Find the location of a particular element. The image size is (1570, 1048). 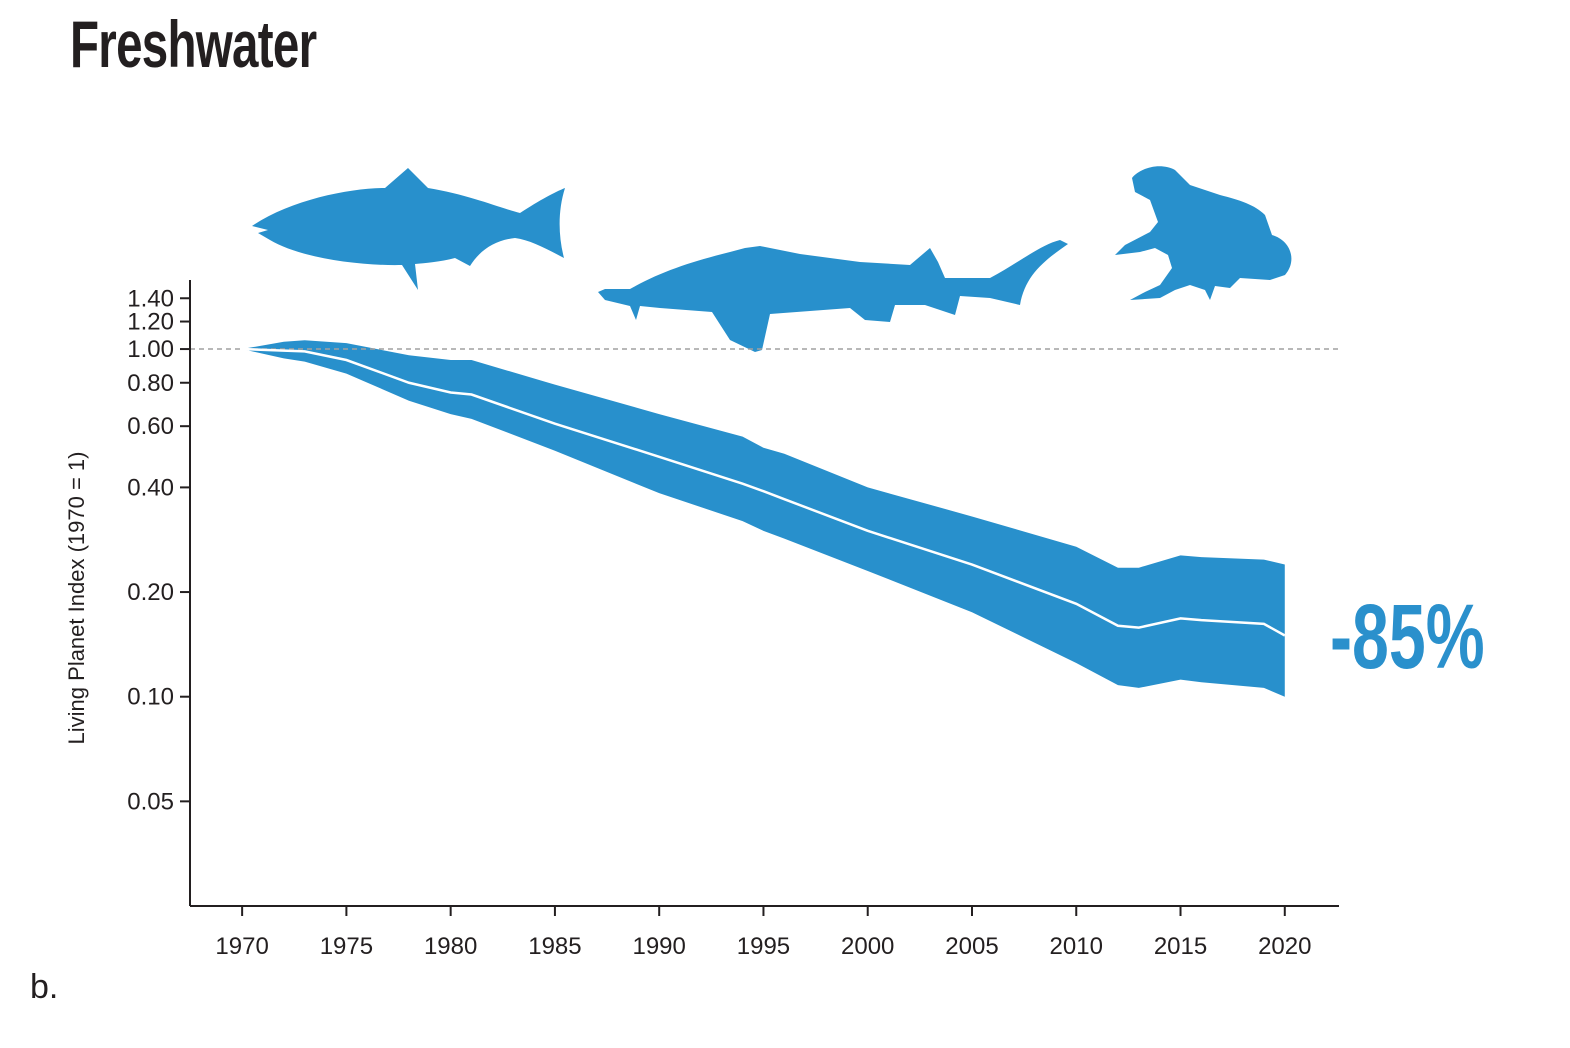

panel-label: b. is located at coordinates (44, 987).